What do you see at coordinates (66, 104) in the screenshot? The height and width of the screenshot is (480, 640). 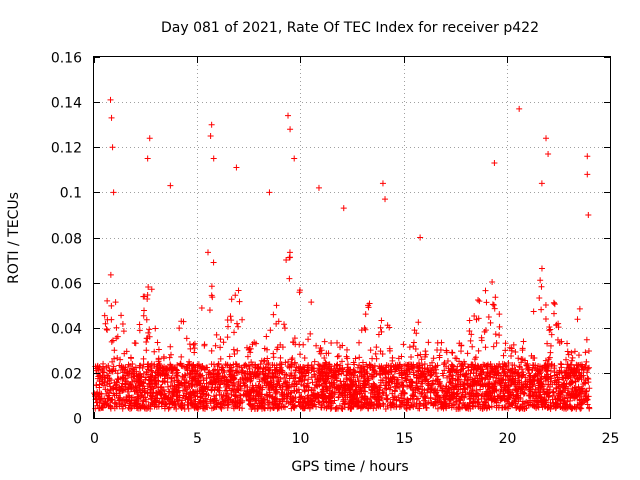 I see `y-tick-label: 0.14` at bounding box center [66, 104].